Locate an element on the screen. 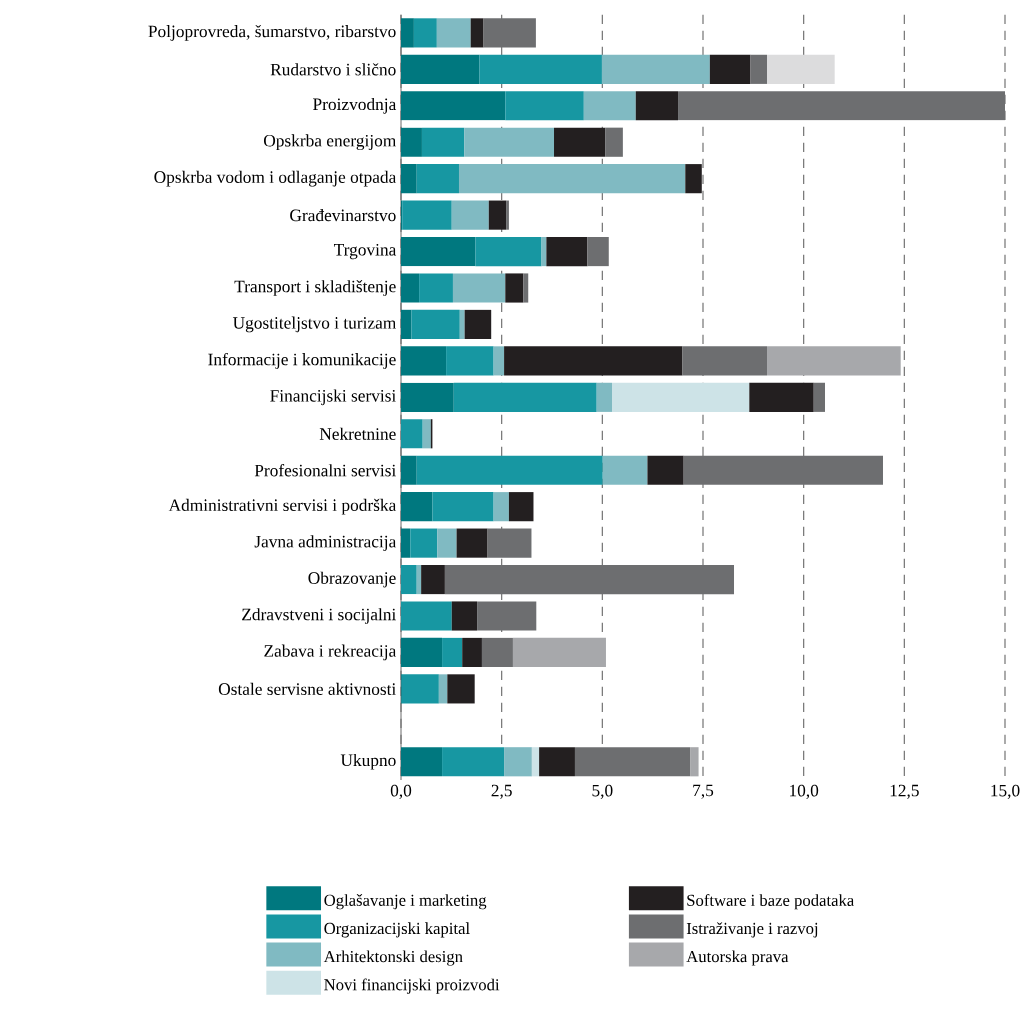 The height and width of the screenshot is (1014, 1029). y-tick-label: Javna administracija is located at coordinates (325, 543).